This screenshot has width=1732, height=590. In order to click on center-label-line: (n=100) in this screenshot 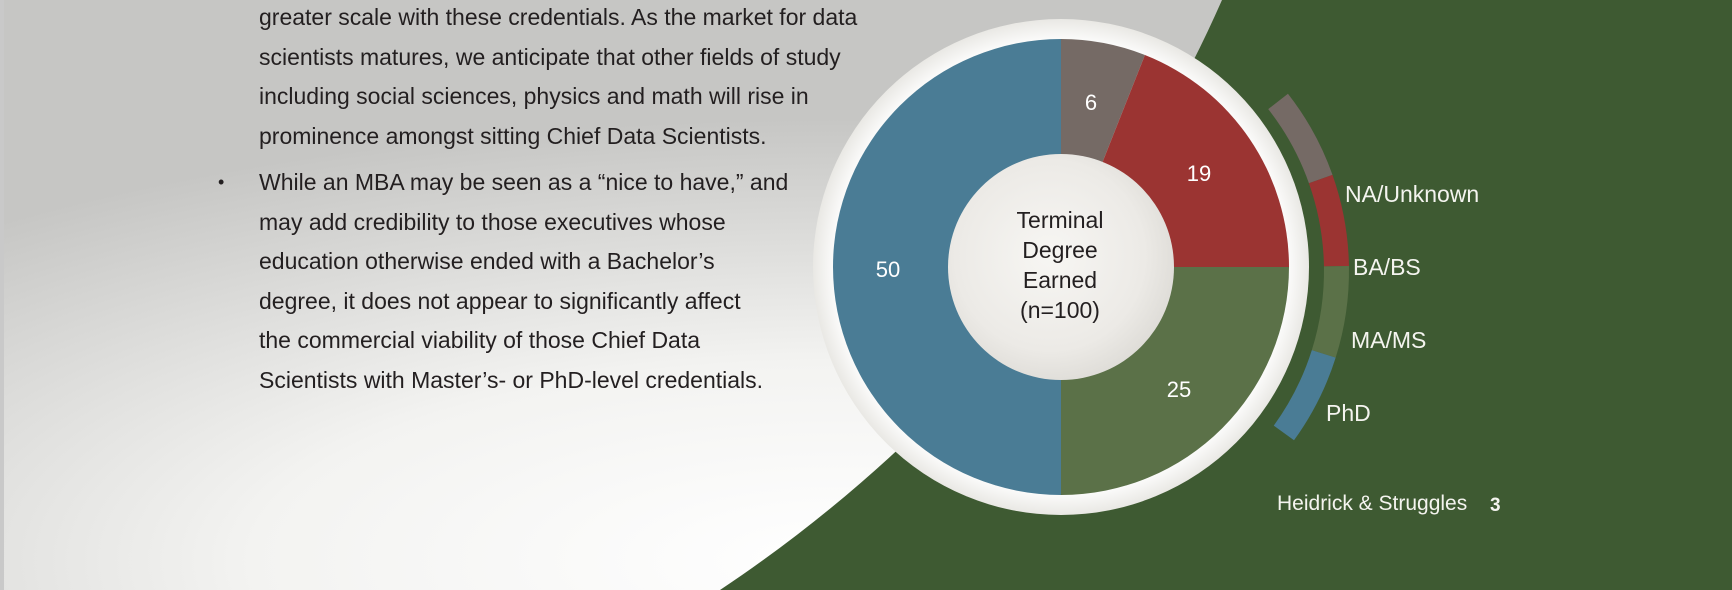, I will do `click(1060, 310)`.